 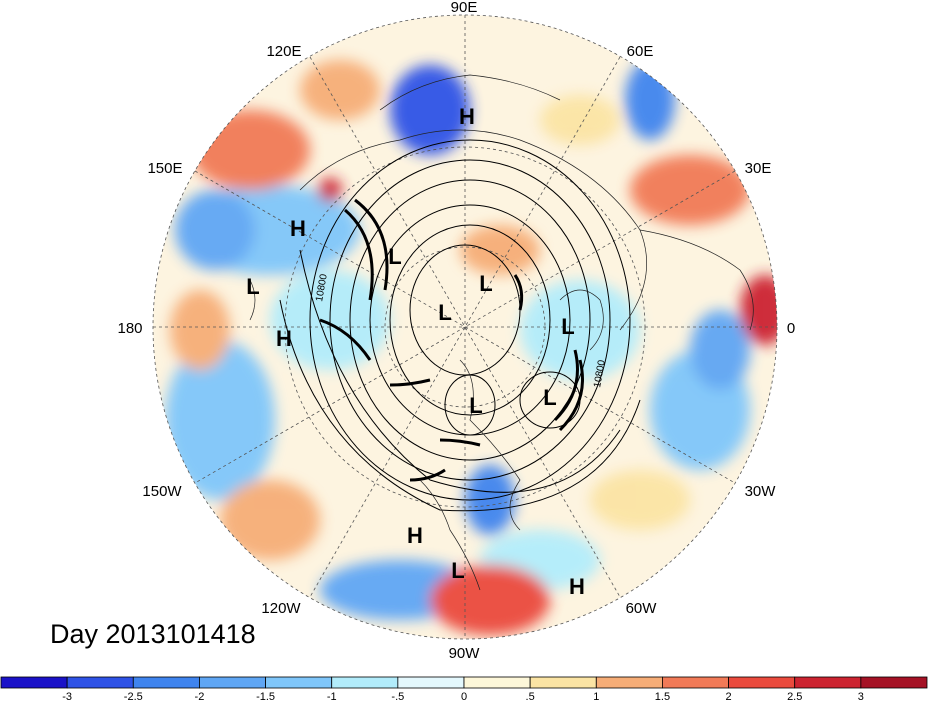 I want to click on lon-label-90e: 90E, so click(x=464, y=8).